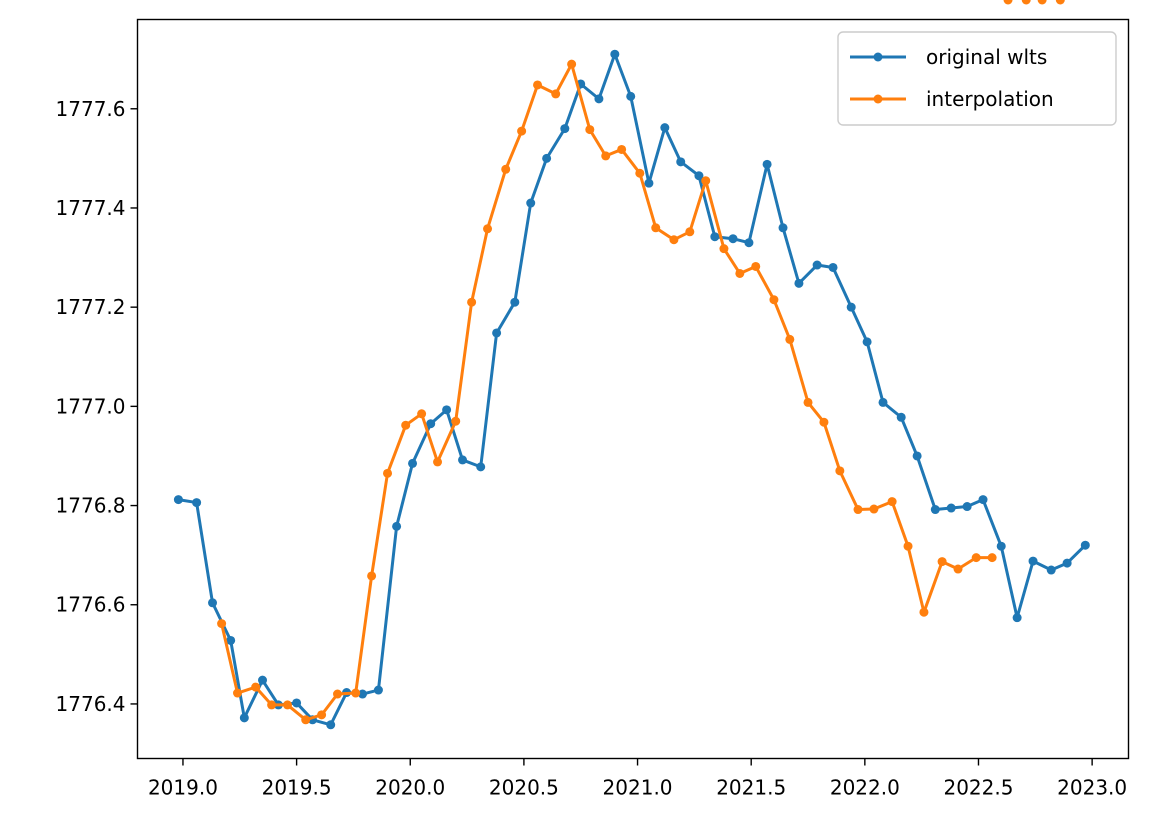 The height and width of the screenshot is (826, 1159). I want to click on y-tick-label: 1776.4, so click(91, 704).